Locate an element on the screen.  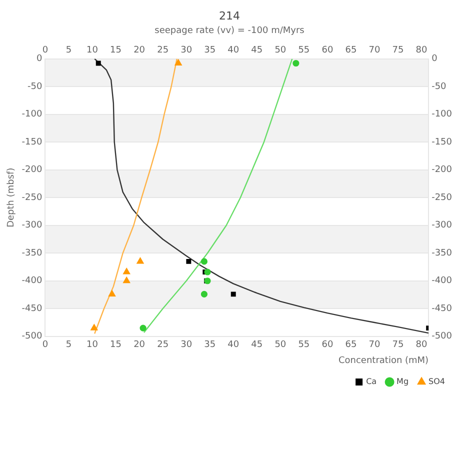
x2-tick-label: 40 is located at coordinates (234, 345).